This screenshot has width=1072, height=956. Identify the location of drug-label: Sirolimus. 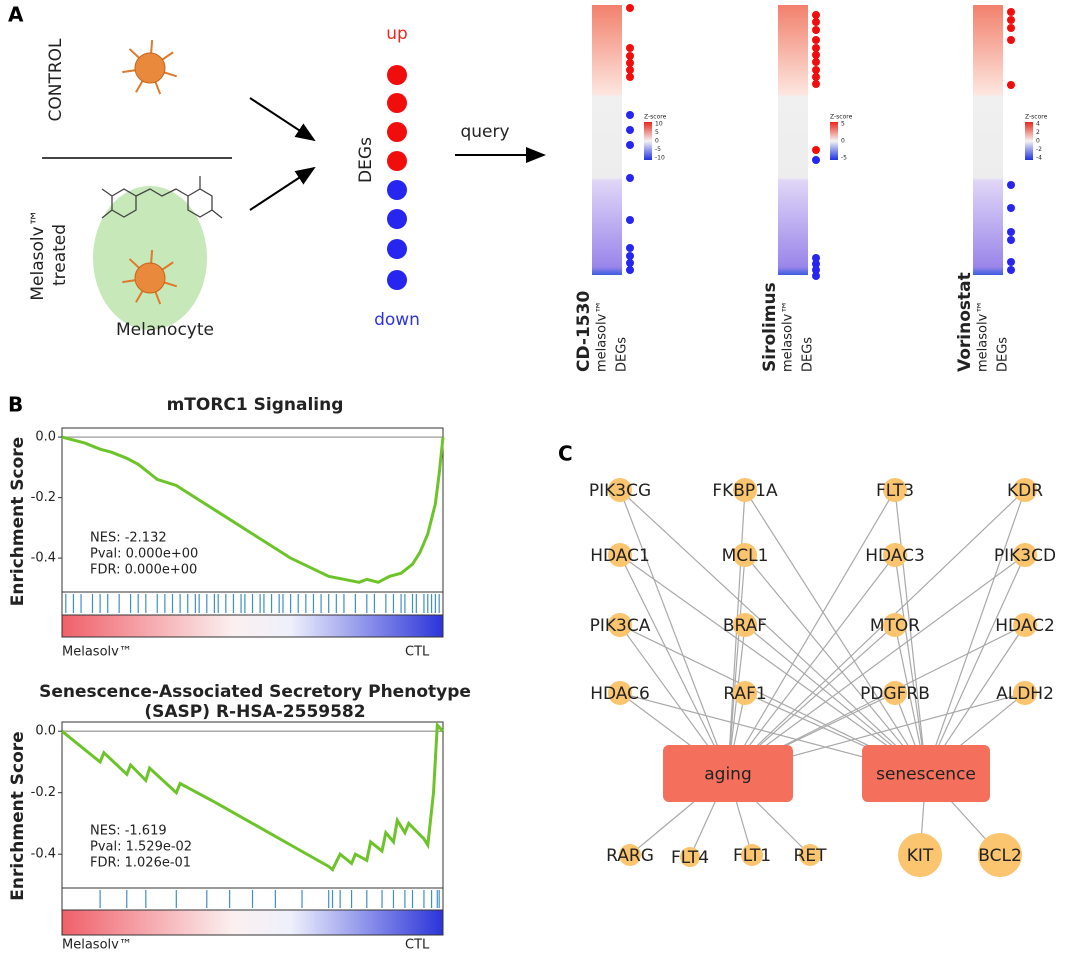
(770, 327).